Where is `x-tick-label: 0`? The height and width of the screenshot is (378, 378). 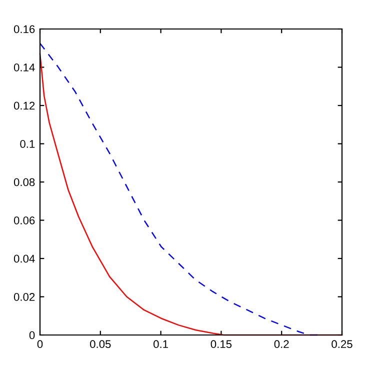 x-tick-label: 0 is located at coordinates (40, 344).